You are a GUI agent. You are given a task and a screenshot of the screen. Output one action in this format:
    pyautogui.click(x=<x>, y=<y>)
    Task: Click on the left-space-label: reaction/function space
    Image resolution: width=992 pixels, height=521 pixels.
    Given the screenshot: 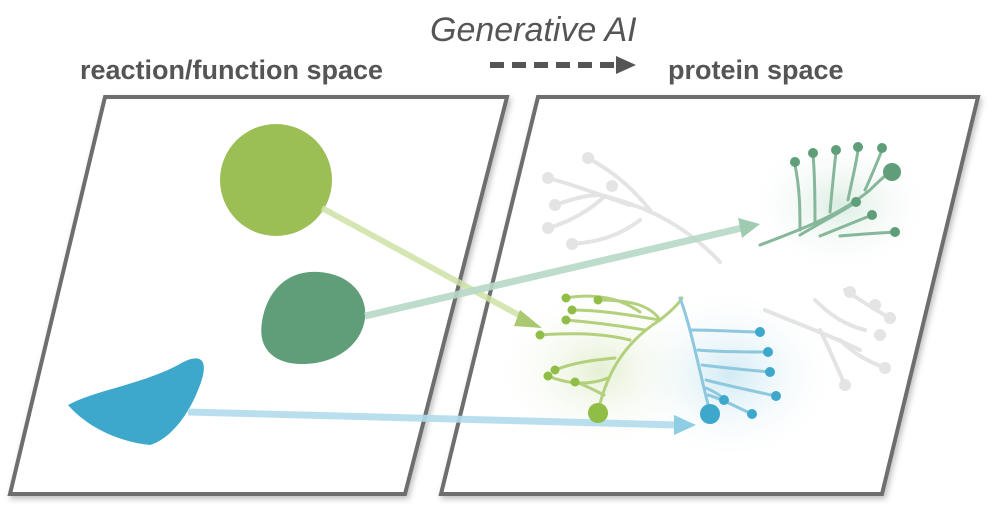 What is the action you would take?
    pyautogui.click(x=231, y=70)
    